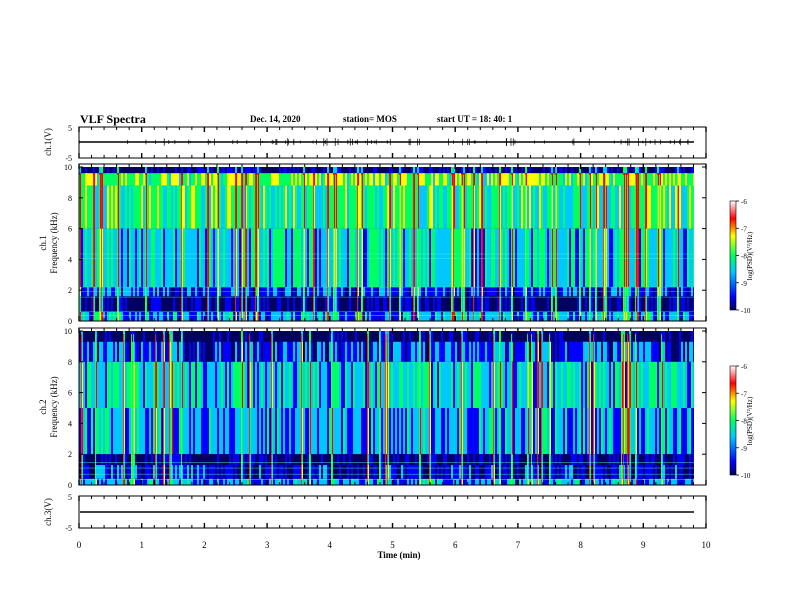  I want to click on sferic-streak, so click(511, 409).